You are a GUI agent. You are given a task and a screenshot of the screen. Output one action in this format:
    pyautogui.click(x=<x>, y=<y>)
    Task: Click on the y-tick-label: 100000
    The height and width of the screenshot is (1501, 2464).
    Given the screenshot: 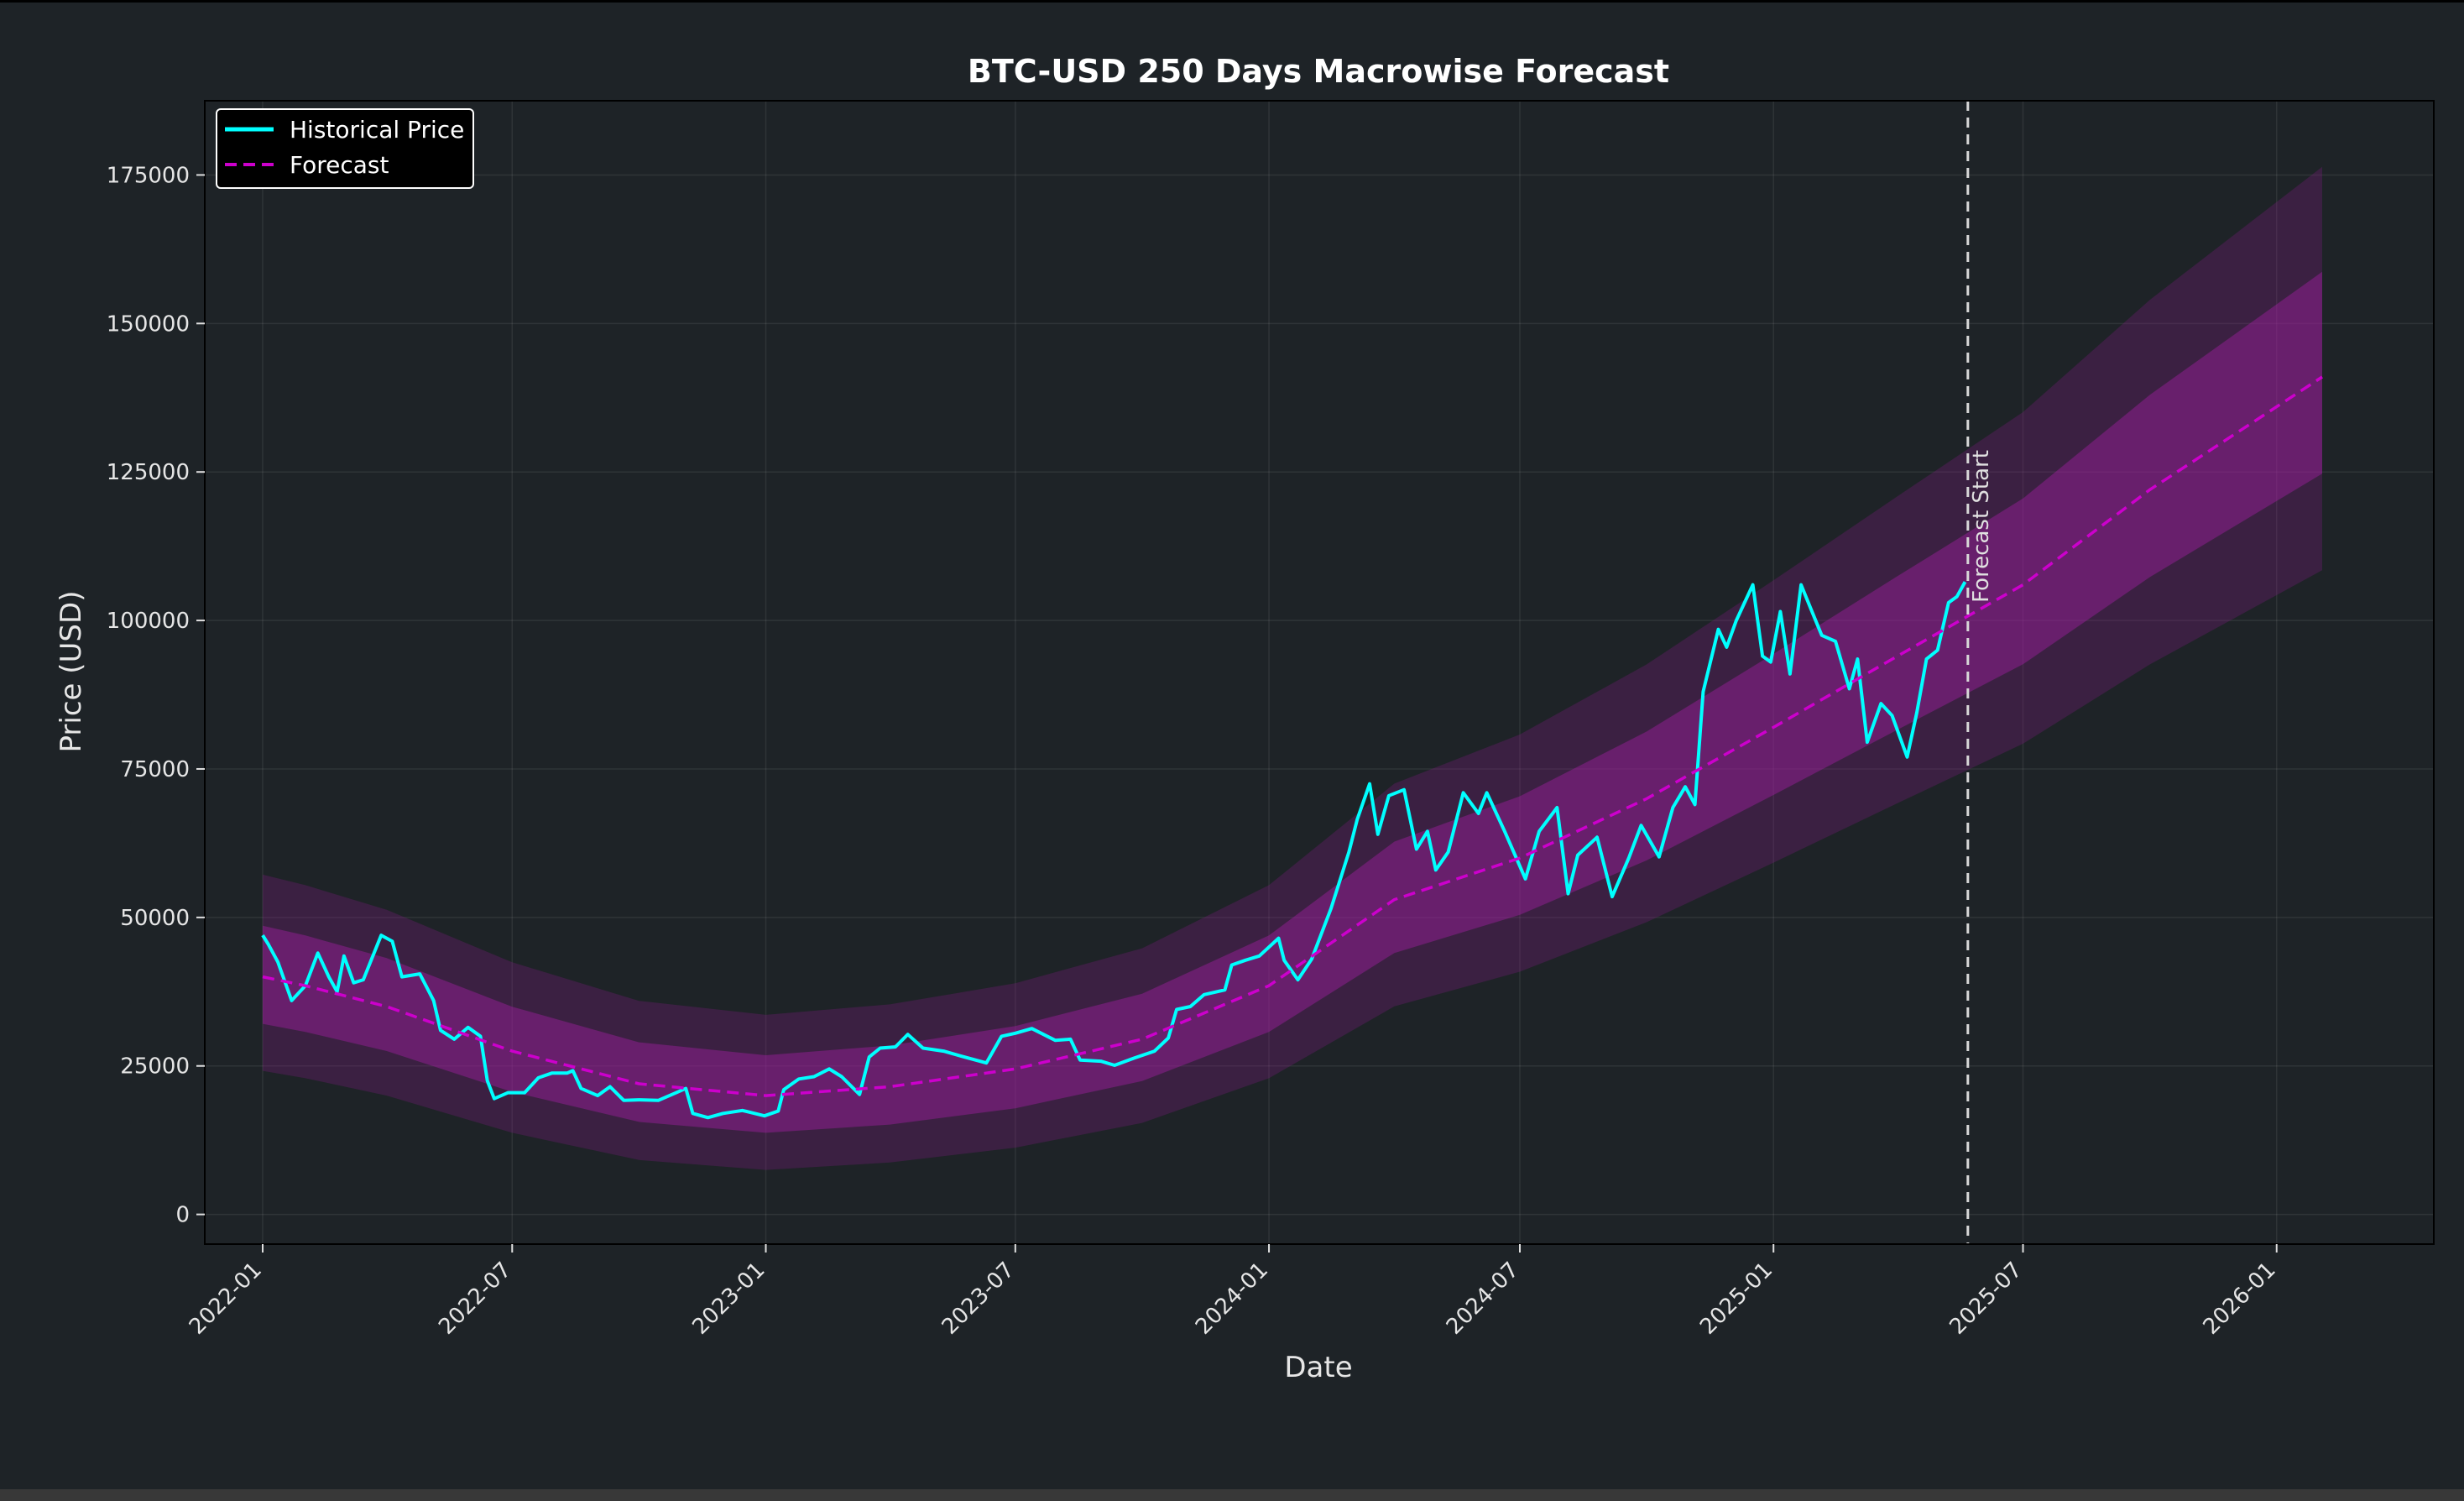 What is the action you would take?
    pyautogui.click(x=148, y=621)
    